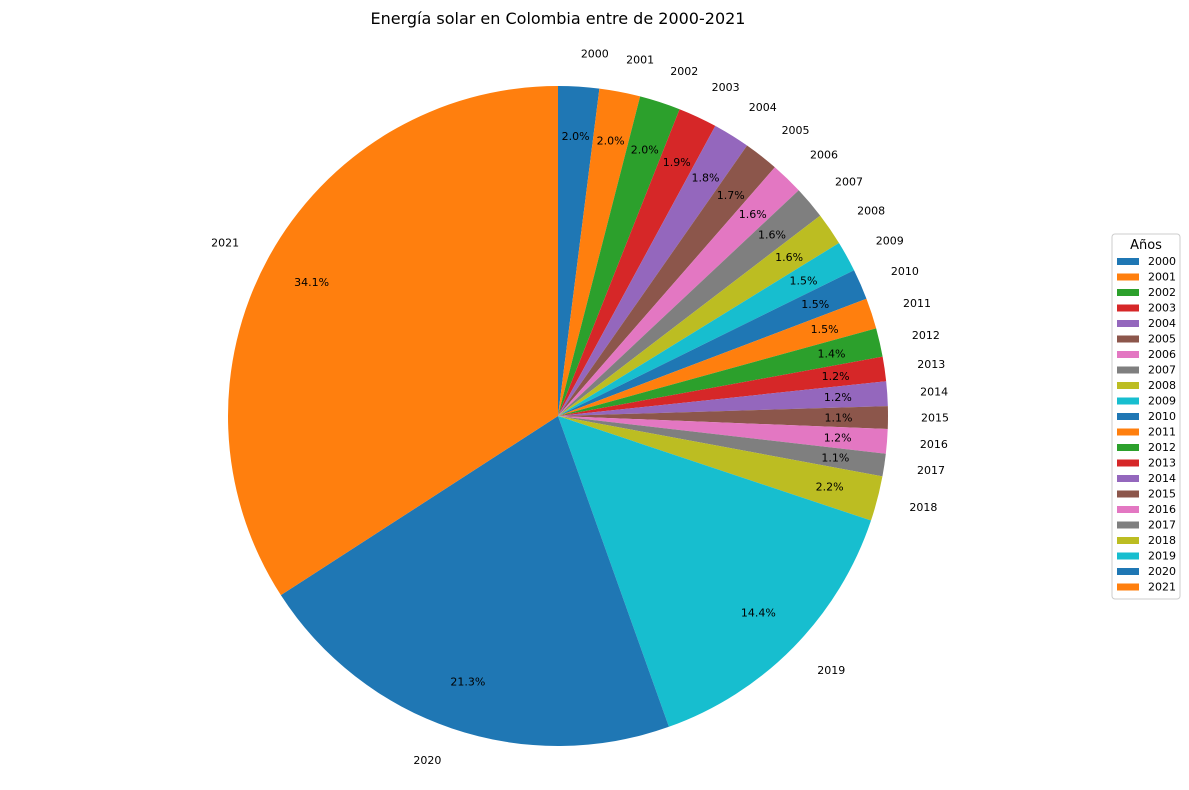 The width and height of the screenshot is (1189, 790). Describe the element at coordinates (1128, 587) in the screenshot. I see `legend-swatch-2021` at that location.